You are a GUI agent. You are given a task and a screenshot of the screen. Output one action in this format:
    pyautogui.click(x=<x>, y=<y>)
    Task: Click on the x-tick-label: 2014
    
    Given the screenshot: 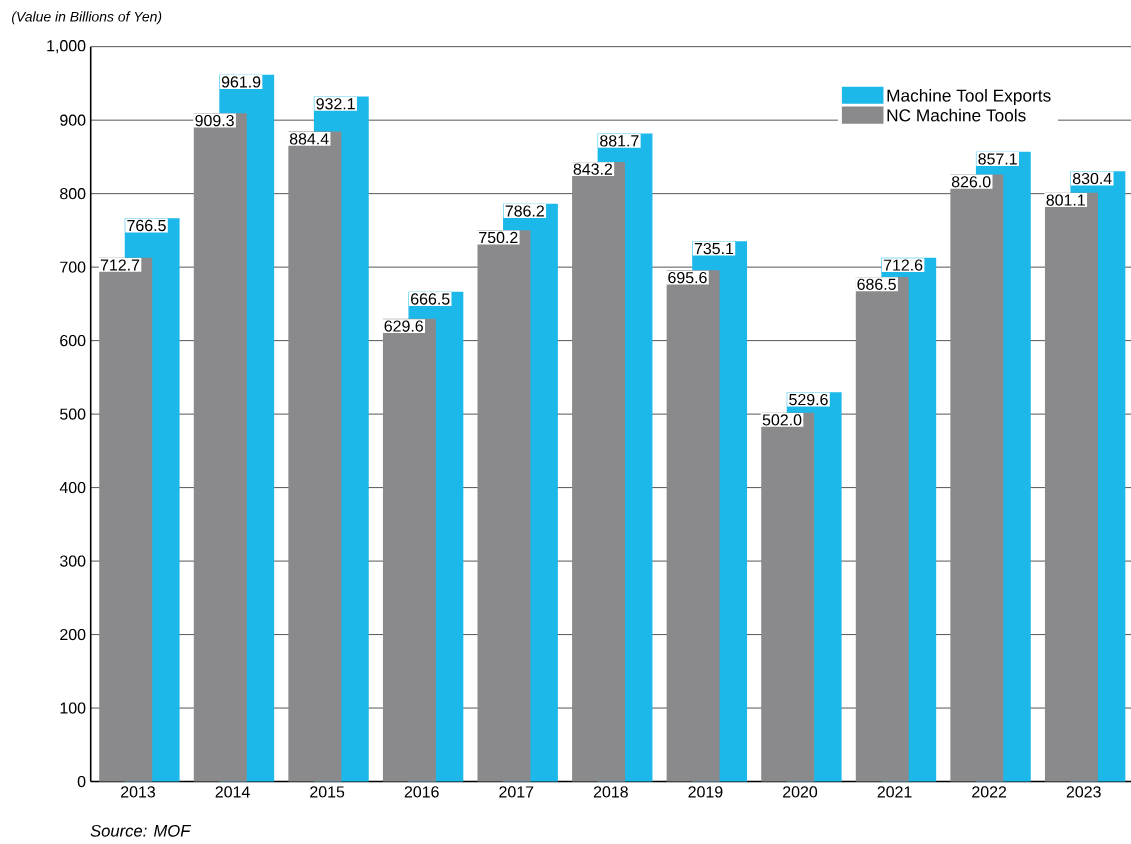 What is the action you would take?
    pyautogui.click(x=232, y=792)
    